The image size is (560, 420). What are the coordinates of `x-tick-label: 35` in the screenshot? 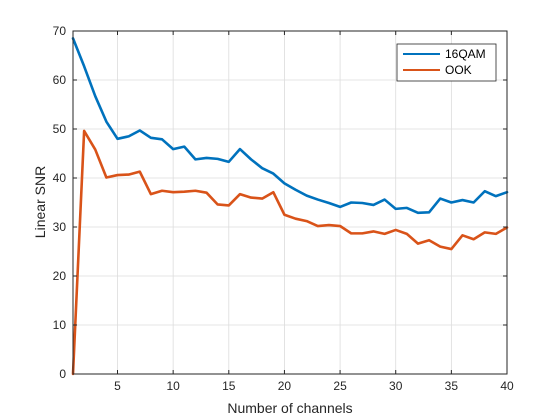 It's located at (452, 386).